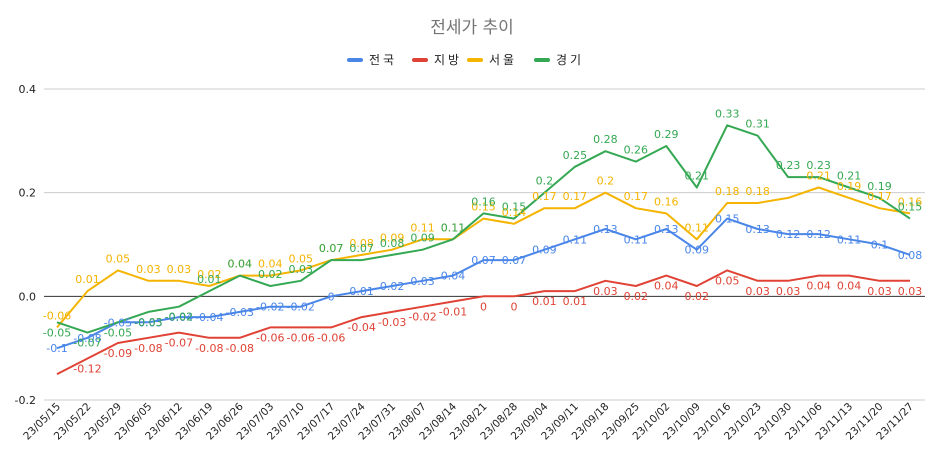 This screenshot has width=945, height=453. What do you see at coordinates (605, 139) in the screenshot?
I see `data-label: 0.28` at bounding box center [605, 139].